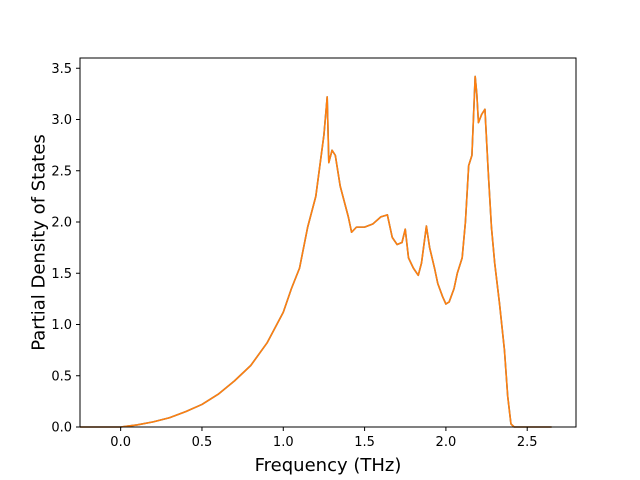  What do you see at coordinates (61, 325) in the screenshot?
I see `y-tick-label: 1.0` at bounding box center [61, 325].